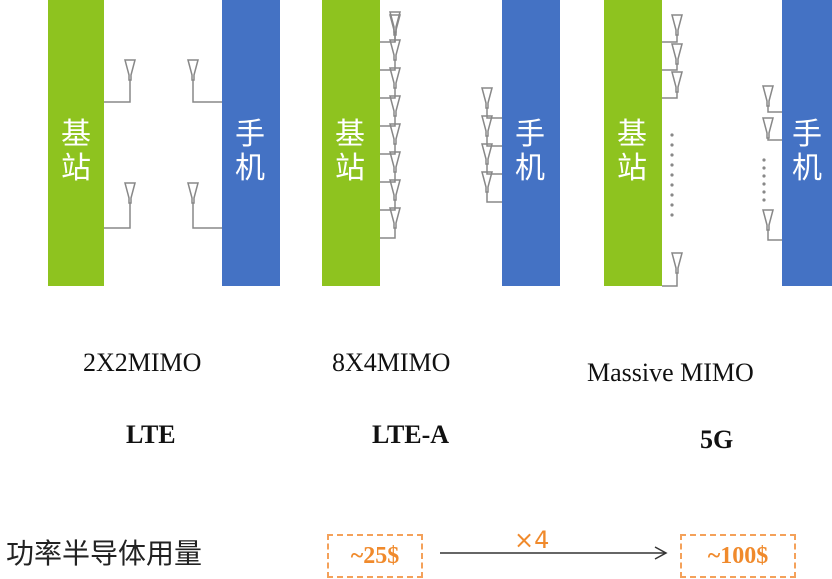 Image resolution: width=832 pixels, height=579 pixels. Describe the element at coordinates (632, 168) in the screenshot. I see `base-station-char-3b: 站` at that location.